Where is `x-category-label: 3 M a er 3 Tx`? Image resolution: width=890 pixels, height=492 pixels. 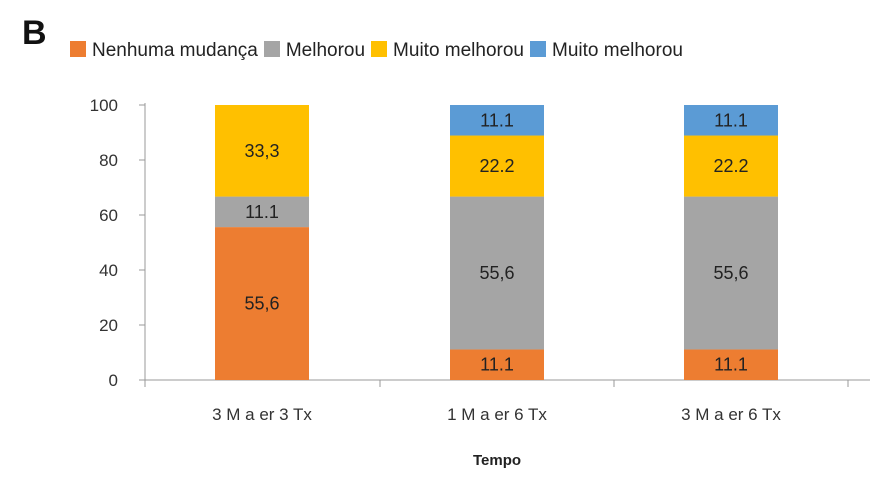
x-category-label: 3 M a er 3 Tx is located at coordinates (262, 414).